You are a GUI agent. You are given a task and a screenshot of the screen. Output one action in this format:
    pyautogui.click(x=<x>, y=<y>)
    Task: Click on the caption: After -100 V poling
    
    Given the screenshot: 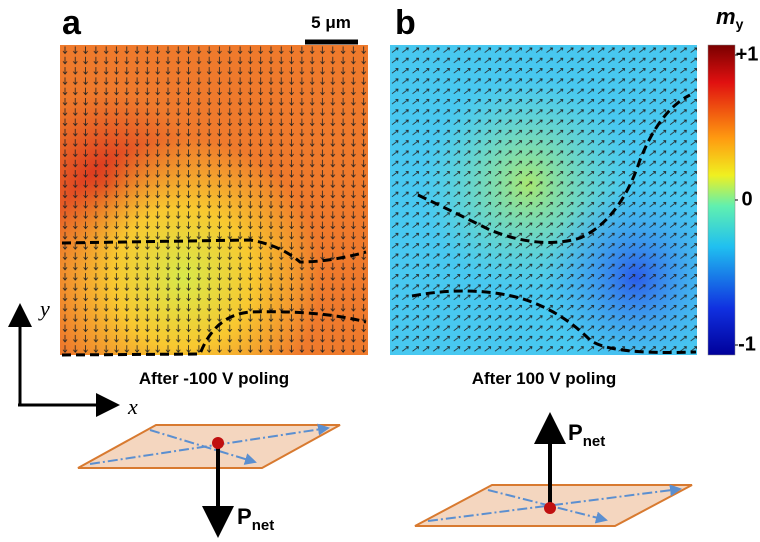 What is the action you would take?
    pyautogui.click(x=214, y=378)
    